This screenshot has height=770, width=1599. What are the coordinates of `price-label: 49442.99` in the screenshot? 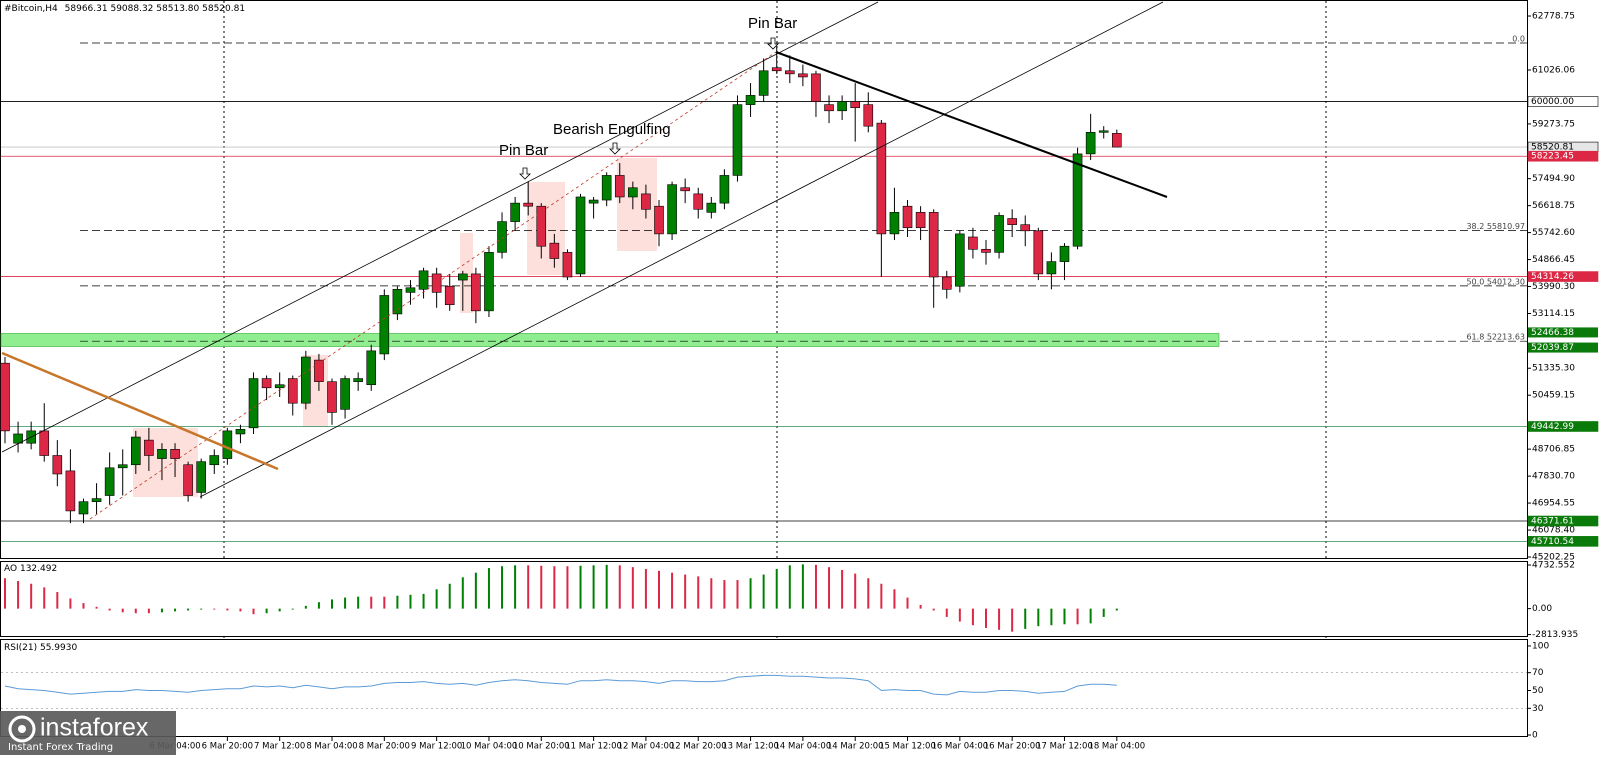 It's located at (1552, 427).